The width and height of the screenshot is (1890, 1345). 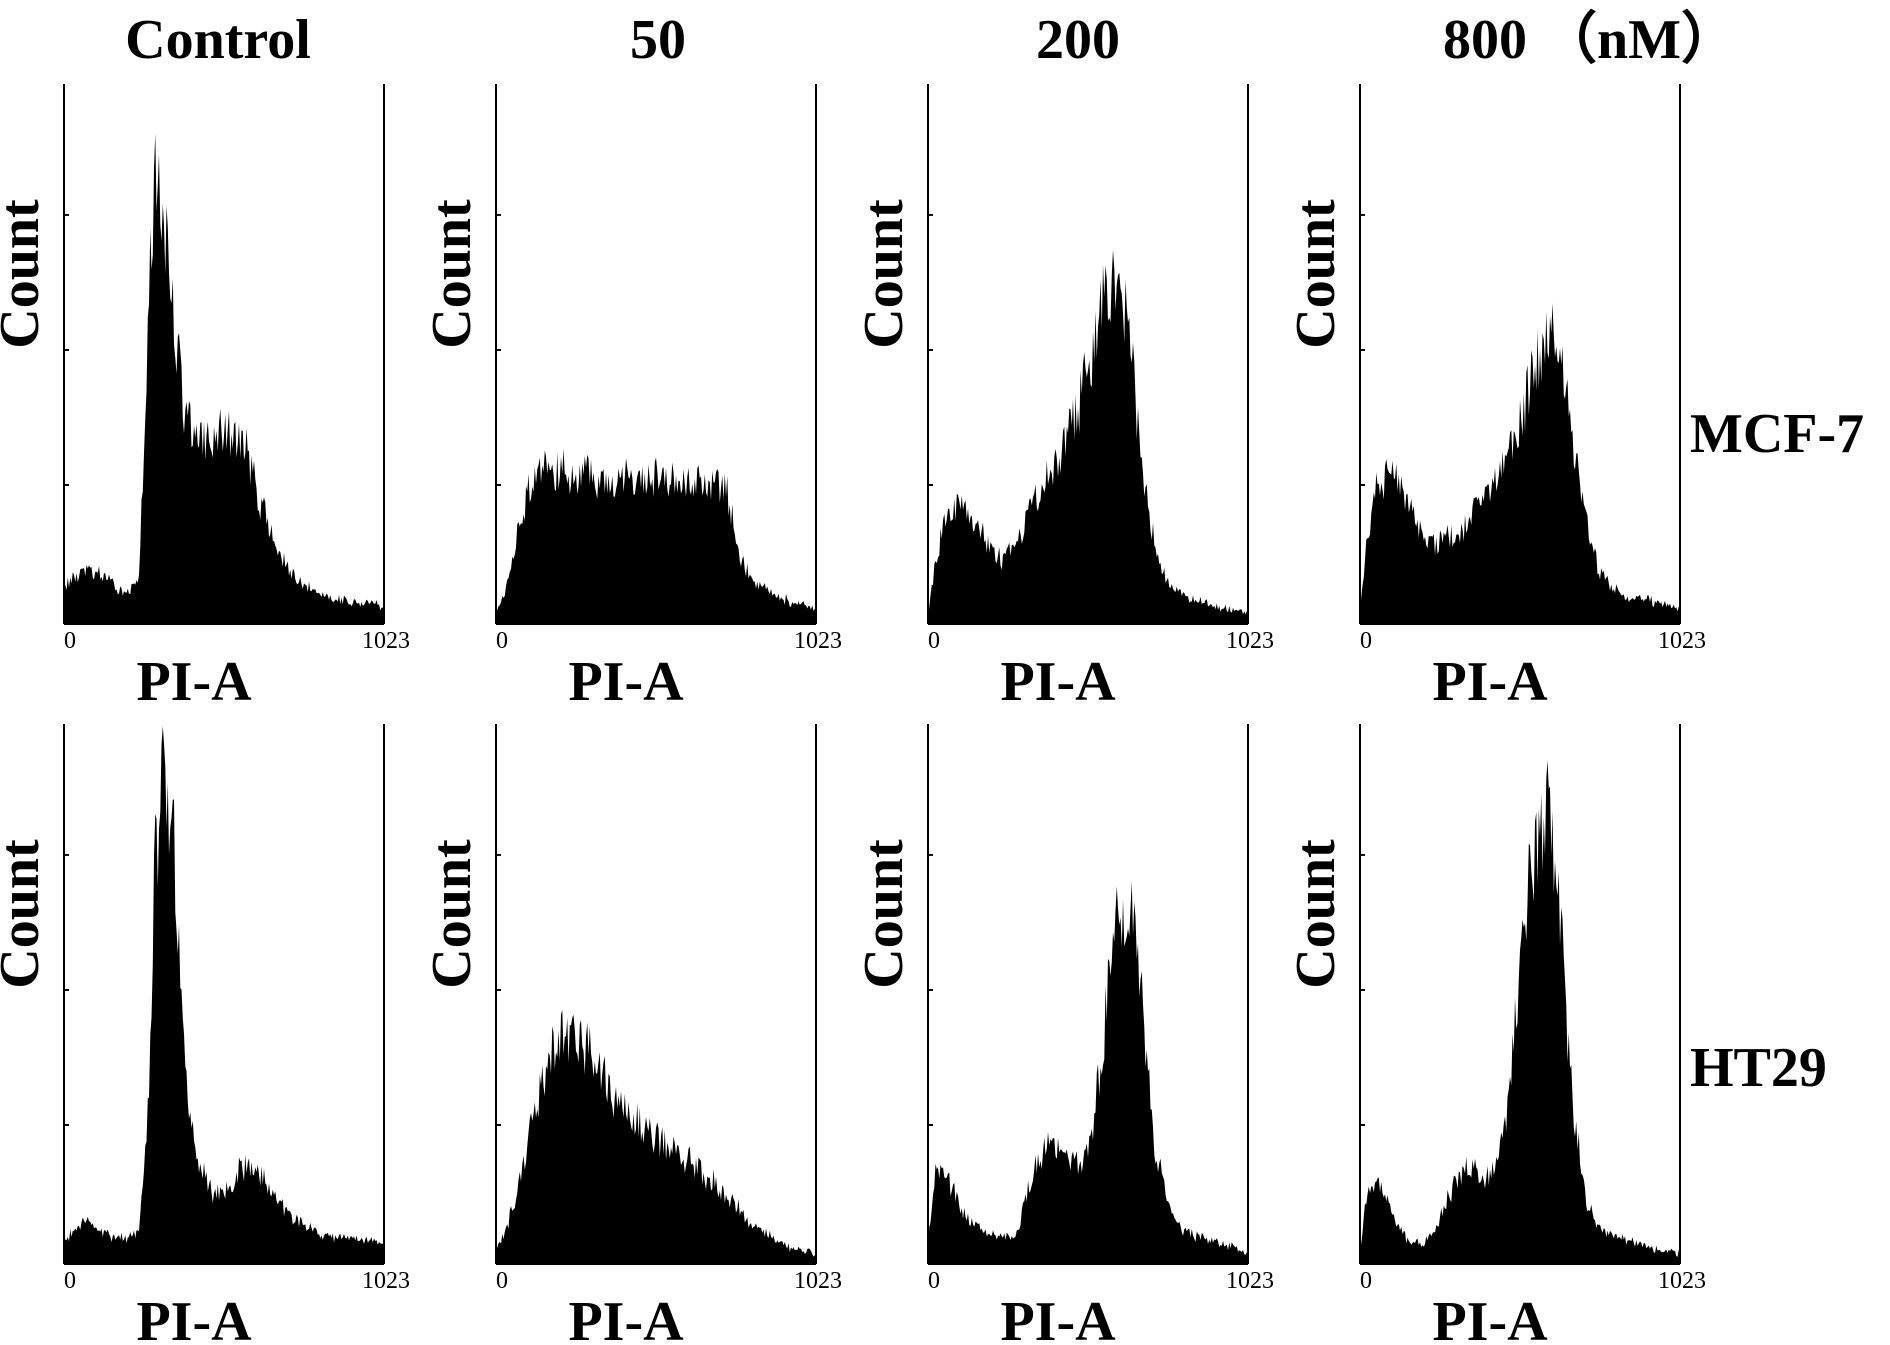 I want to click on panel-ht29-50: 0 1023 PI-A Count, so click(x=631, y=1034).